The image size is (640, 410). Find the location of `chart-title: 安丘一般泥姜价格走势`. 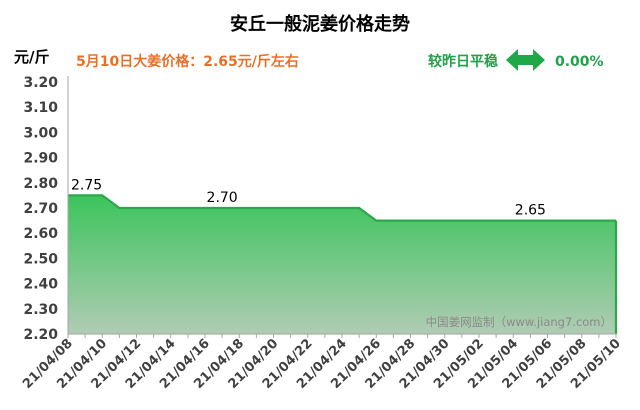

chart-title: 安丘一般泥姜价格走势 is located at coordinates (320, 24).